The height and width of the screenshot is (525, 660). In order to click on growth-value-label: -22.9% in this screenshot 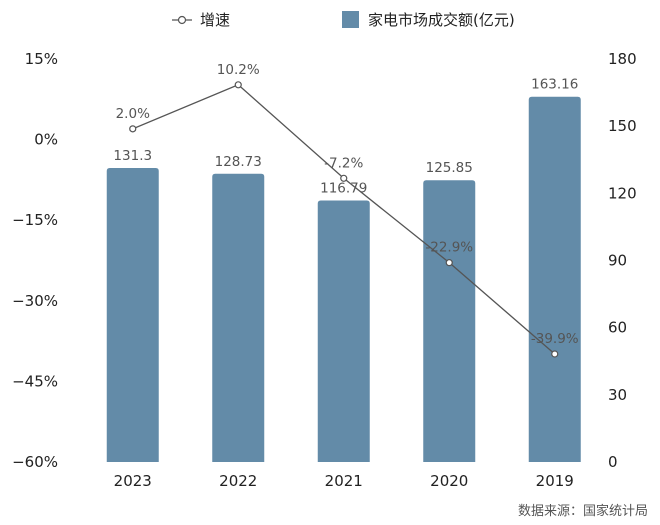, I will do `click(449, 248)`.